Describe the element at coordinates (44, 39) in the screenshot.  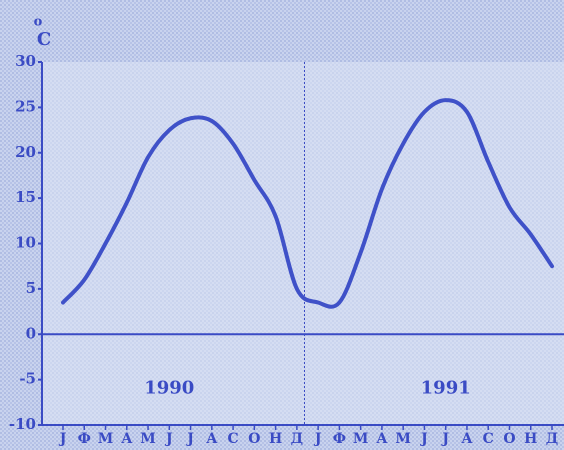
I see `y-label: C` at that location.